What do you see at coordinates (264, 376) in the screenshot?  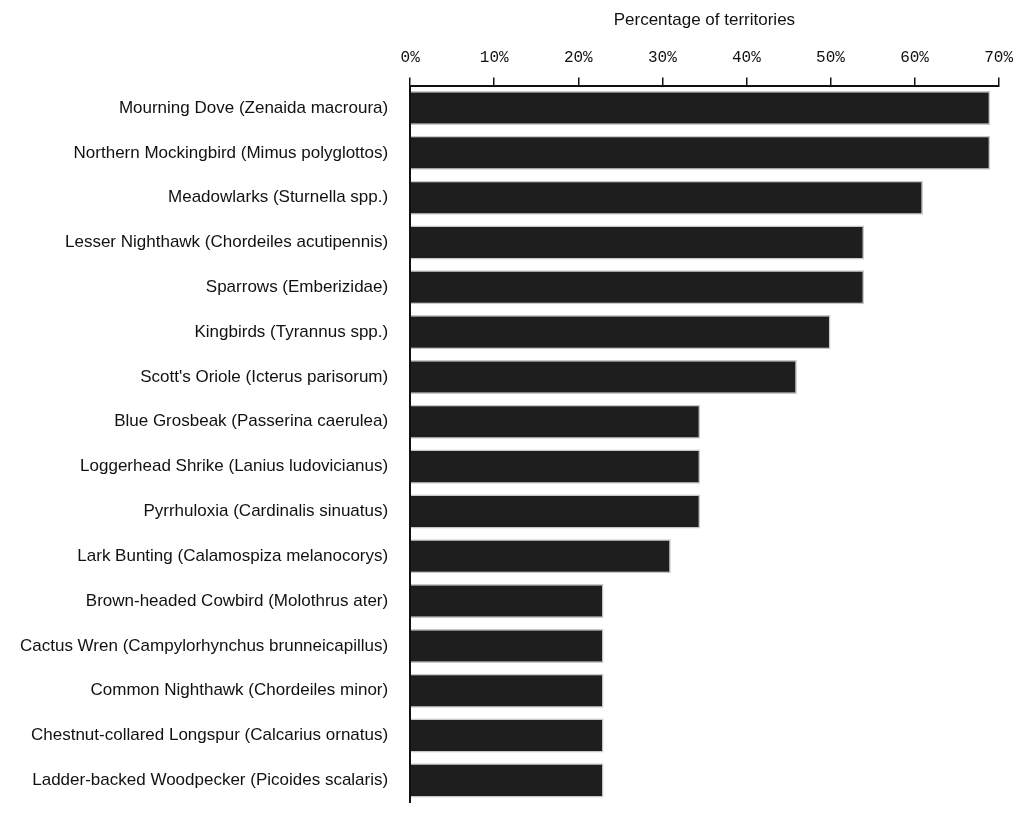 I see `y-tick-label: Scott's Oriole (Icterus parisorum)` at bounding box center [264, 376].